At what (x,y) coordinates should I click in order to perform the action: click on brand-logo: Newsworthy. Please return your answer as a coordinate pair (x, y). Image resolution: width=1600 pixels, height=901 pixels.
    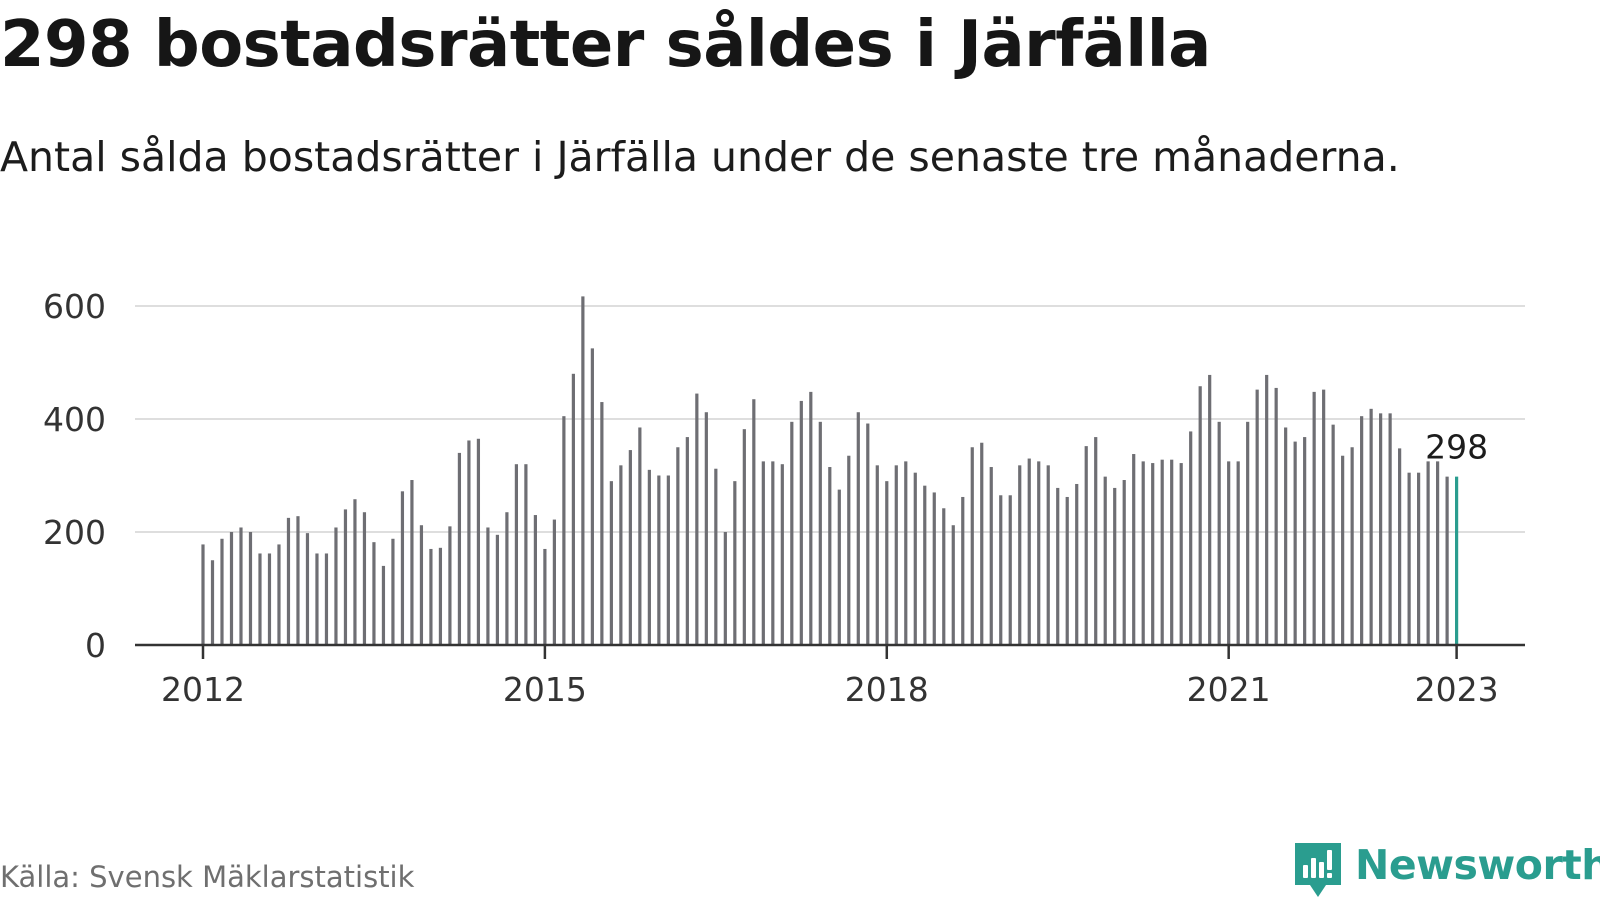
    Looking at the image, I should click on (1446, 871).